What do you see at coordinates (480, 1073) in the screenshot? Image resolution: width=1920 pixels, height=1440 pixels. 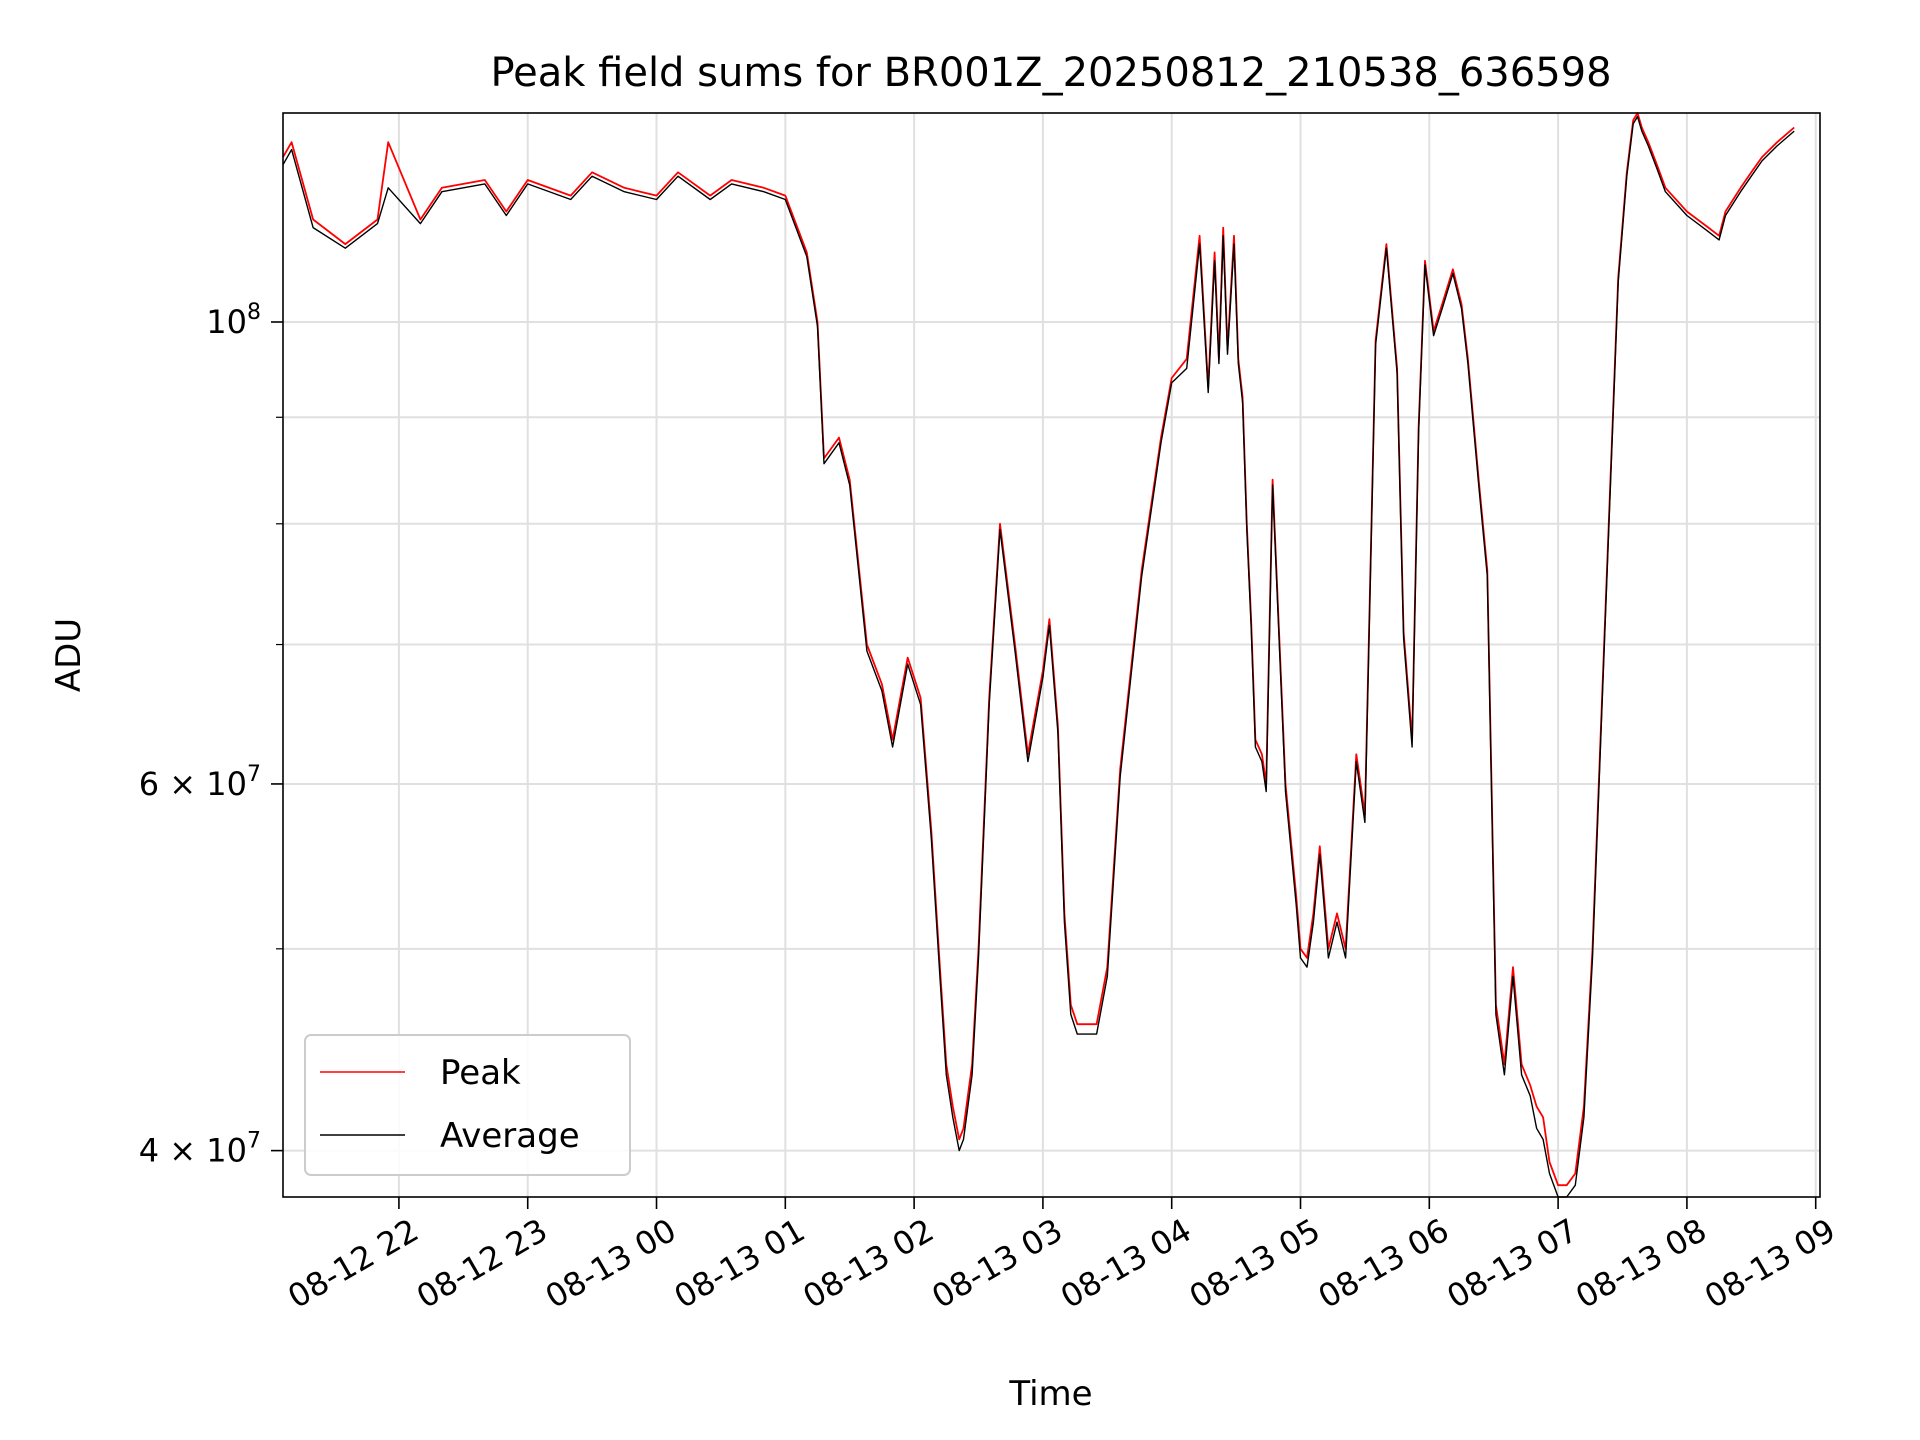 I see `legend-label-peak: Peak` at bounding box center [480, 1073].